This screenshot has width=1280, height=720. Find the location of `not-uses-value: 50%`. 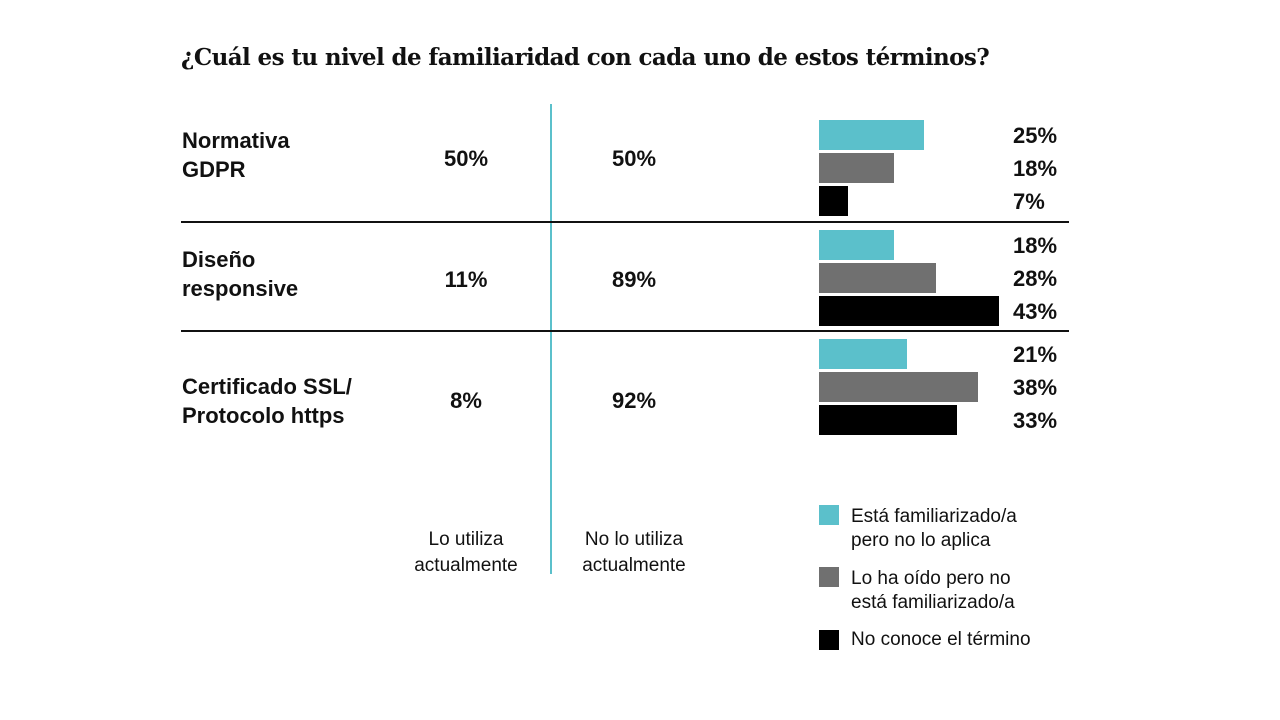

not-uses-value: 50% is located at coordinates (634, 158).